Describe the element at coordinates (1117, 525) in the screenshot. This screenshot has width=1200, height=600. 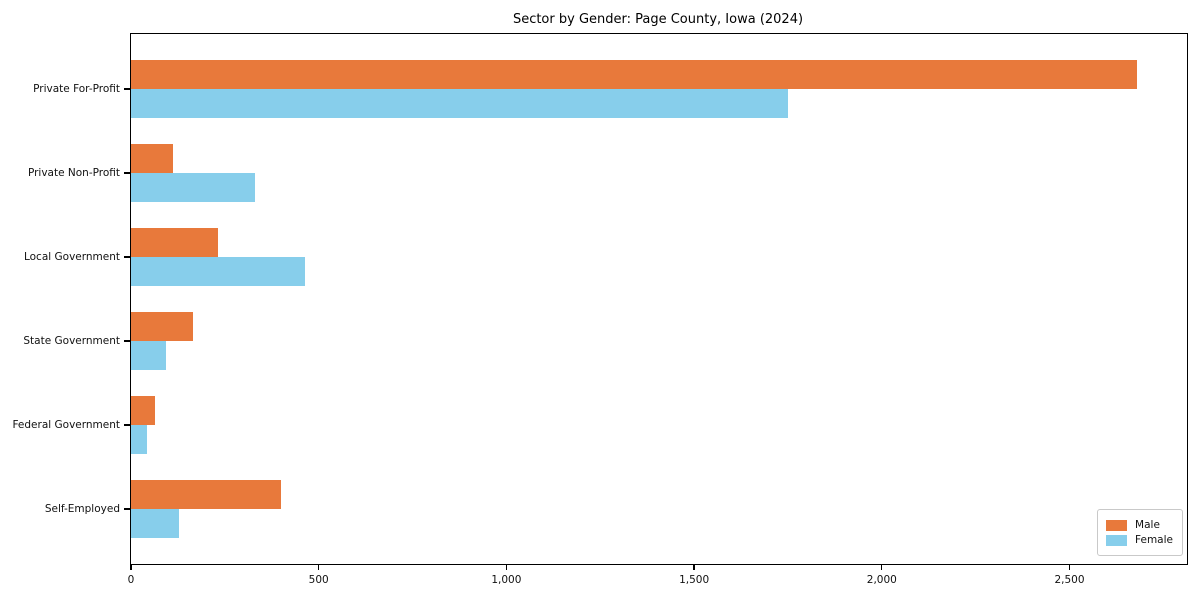
I see `legend-swatch-male` at that location.